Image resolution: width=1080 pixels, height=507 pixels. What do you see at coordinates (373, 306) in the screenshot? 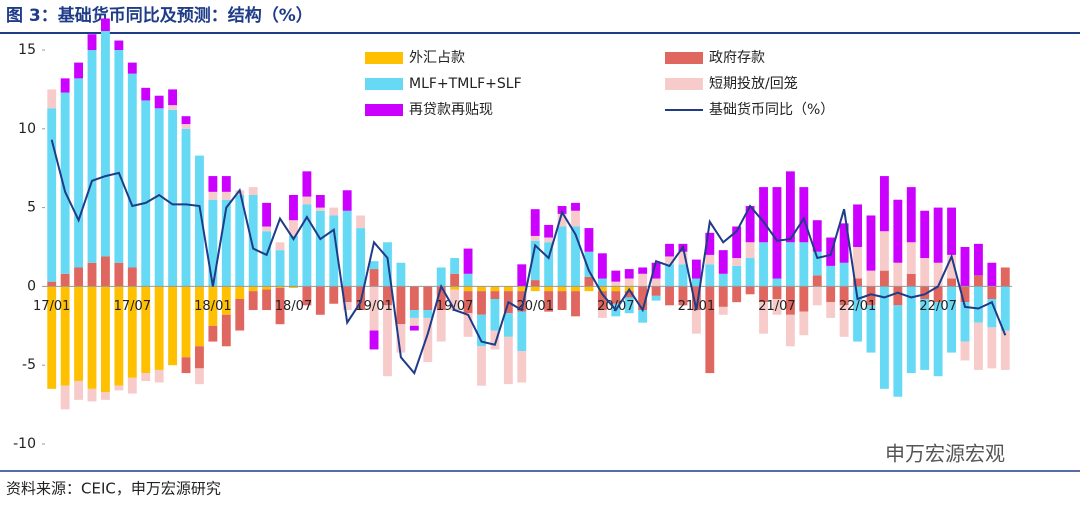
I see `x-tick-label: 19/01` at bounding box center [373, 306].